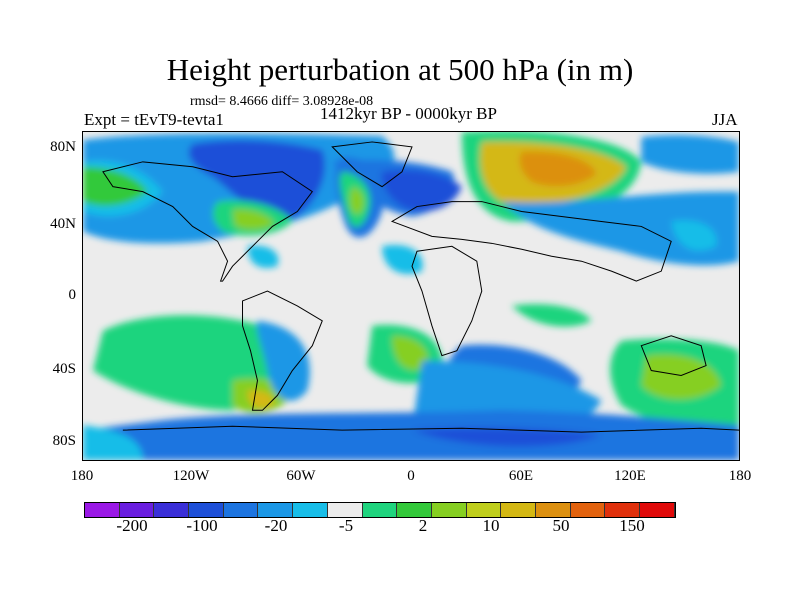  What do you see at coordinates (411, 476) in the screenshot?
I see `lon-label-0: 0` at bounding box center [411, 476].